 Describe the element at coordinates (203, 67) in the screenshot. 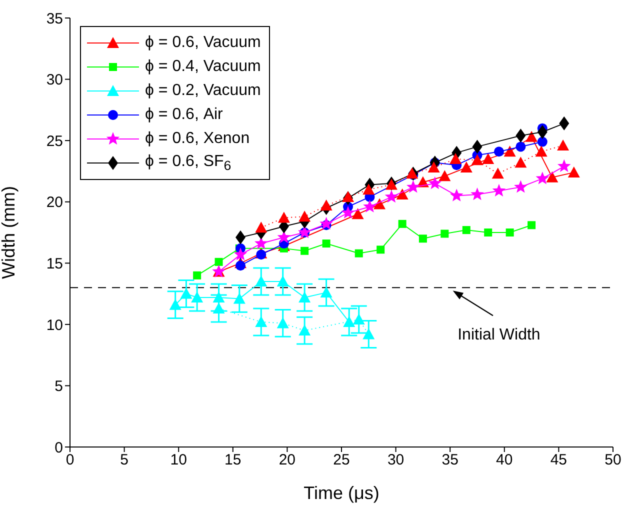

I see `legend-label: ϕ = 0.4, Vacuum` at that location.